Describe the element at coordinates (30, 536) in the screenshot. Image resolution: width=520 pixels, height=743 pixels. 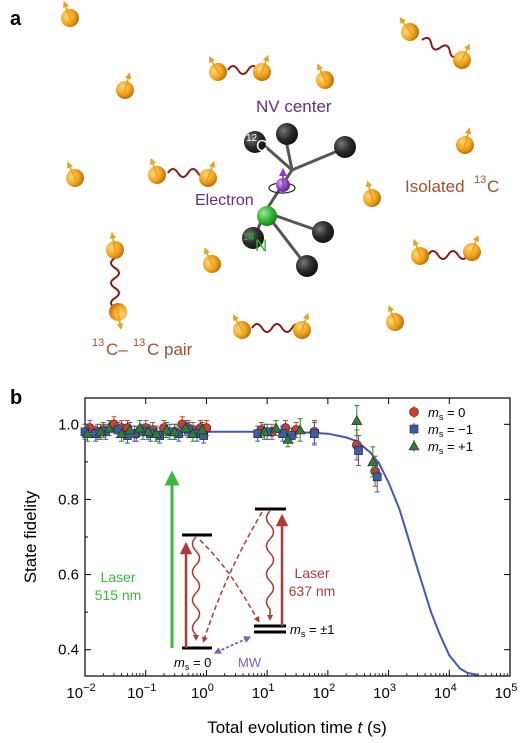
I see `y-axis-label: State fidelity` at that location.